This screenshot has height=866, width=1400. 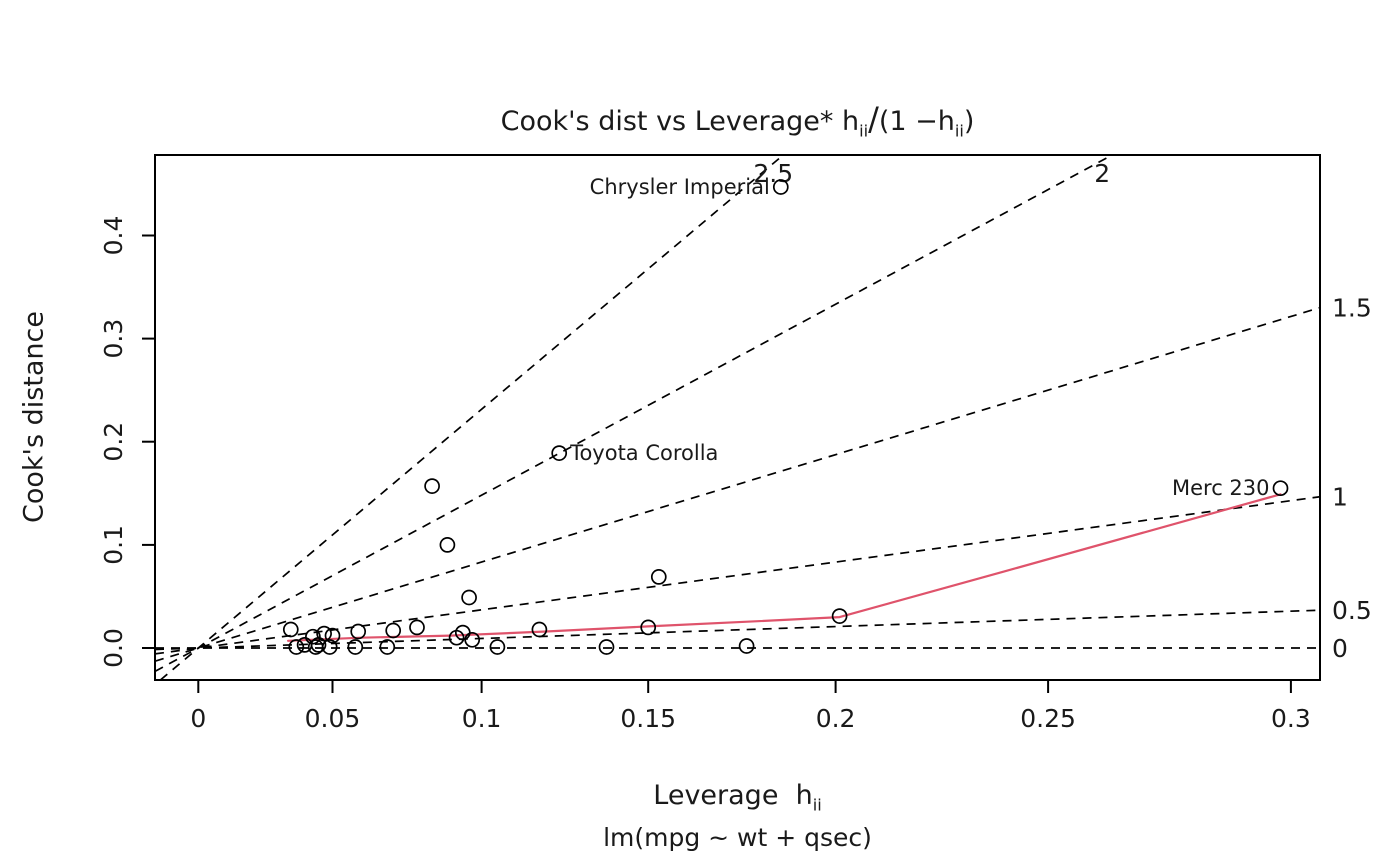 I want to click on contour-label-1.5: 1.5, so click(x=1352, y=308).